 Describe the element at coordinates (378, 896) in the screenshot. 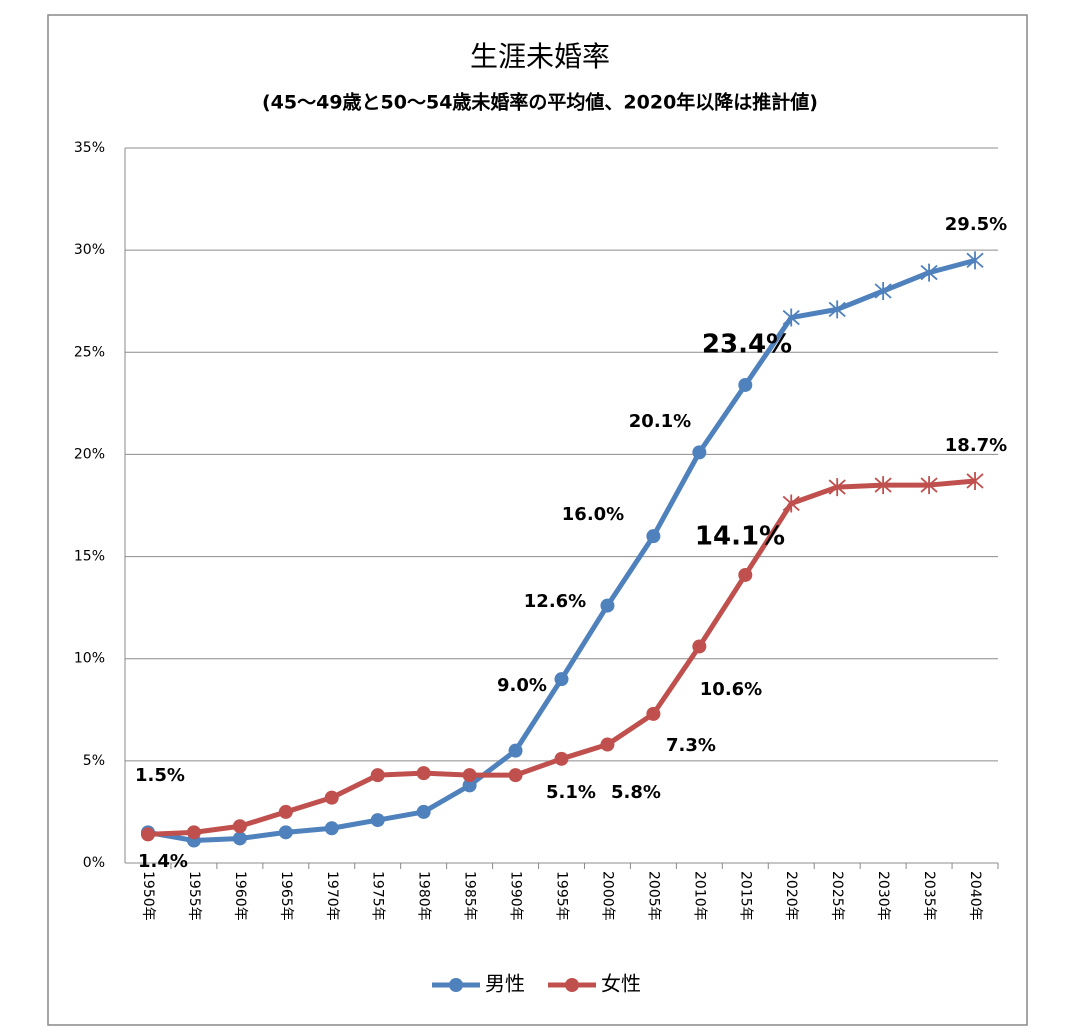

I see `x-tick-label: 1975年` at that location.